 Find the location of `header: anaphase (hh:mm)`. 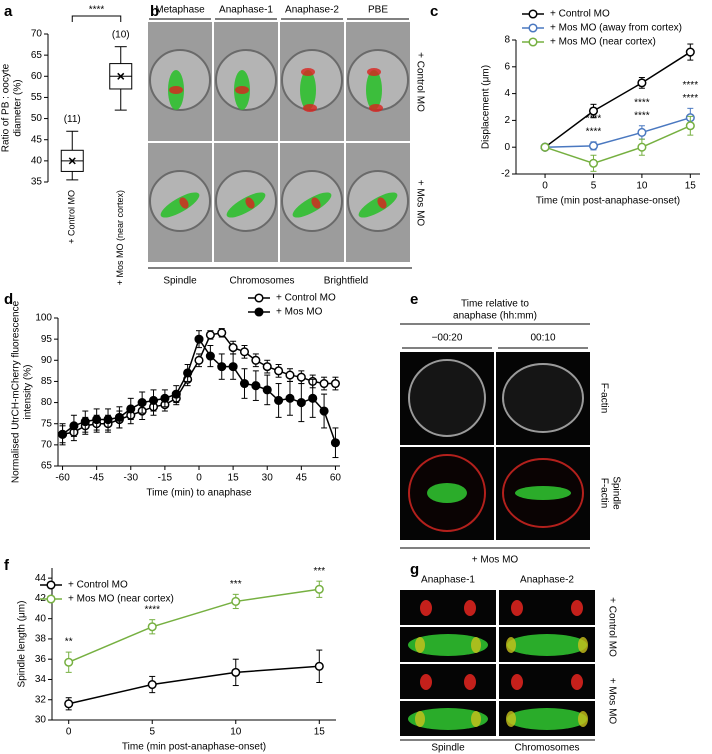

header: anaphase (hh:mm) is located at coordinates (495, 316).